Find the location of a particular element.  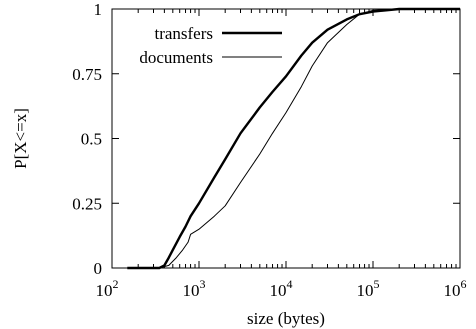

x-tick-label: 10⁴ is located at coordinates (281, 288).